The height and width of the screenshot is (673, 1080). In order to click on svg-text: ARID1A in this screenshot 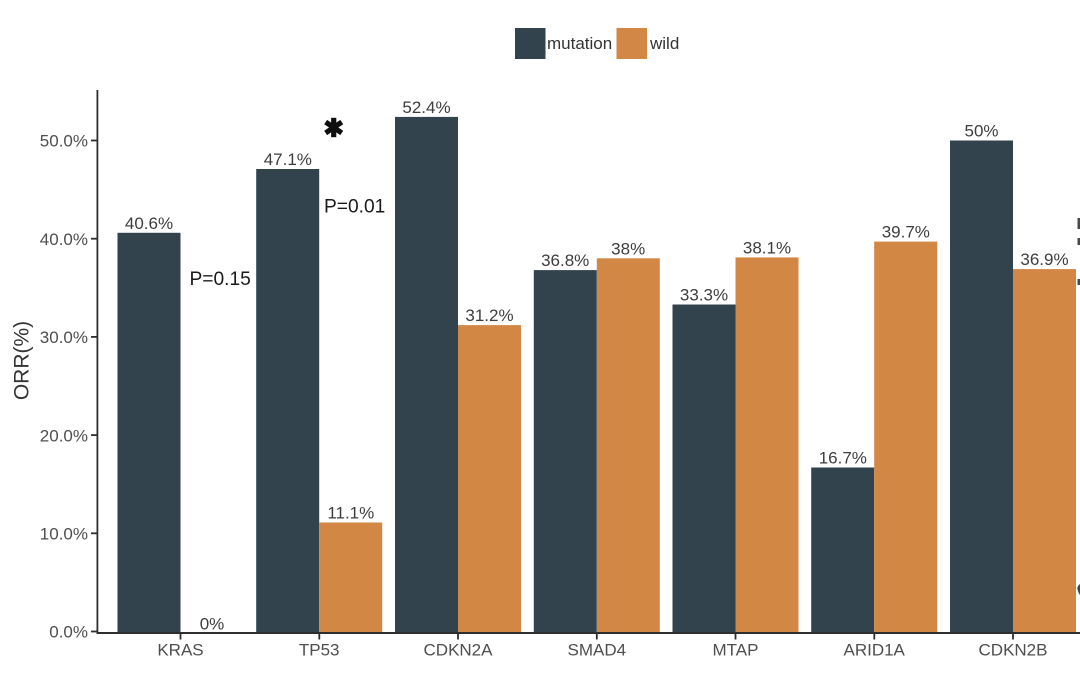, I will do `click(874, 650)`.